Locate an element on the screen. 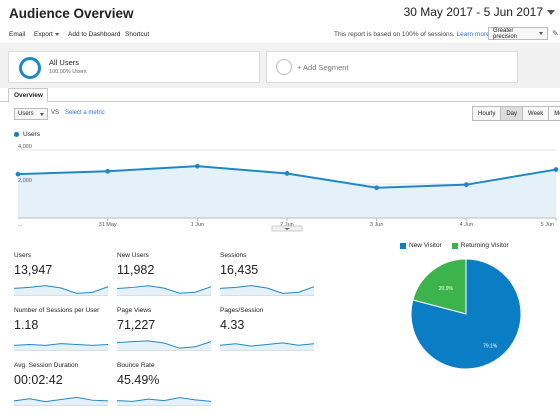  page-title: Audience Overview is located at coordinates (71, 13).